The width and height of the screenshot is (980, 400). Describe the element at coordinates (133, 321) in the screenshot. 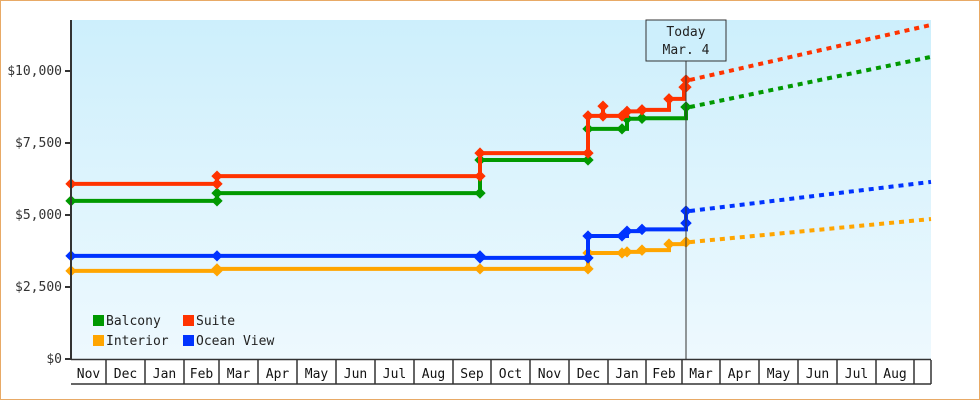

I see `legend-label: Balcony` at that location.